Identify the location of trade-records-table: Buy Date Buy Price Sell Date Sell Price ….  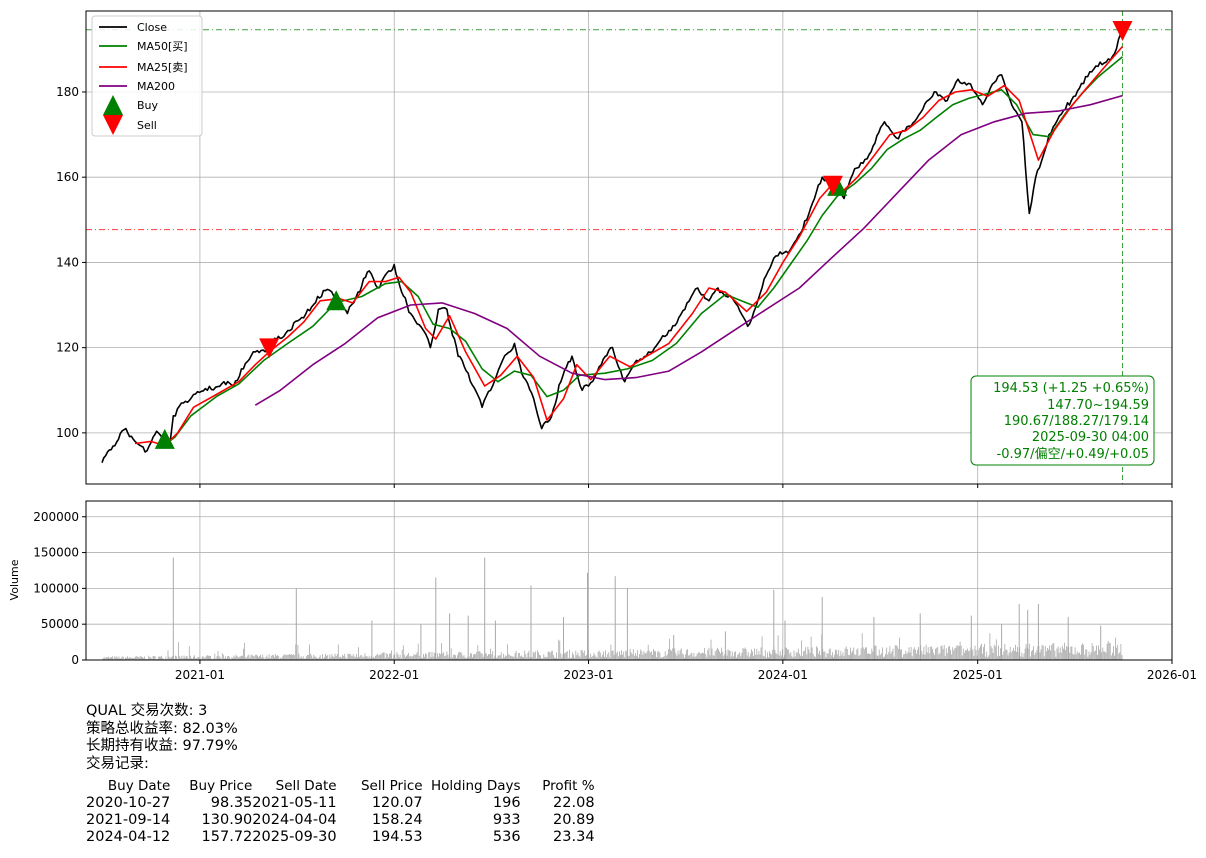
(340, 812).